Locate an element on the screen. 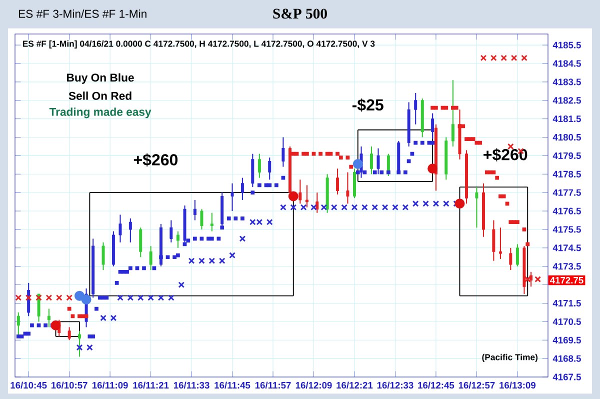  x-tick-label: 16/12:09 is located at coordinates (314, 385).